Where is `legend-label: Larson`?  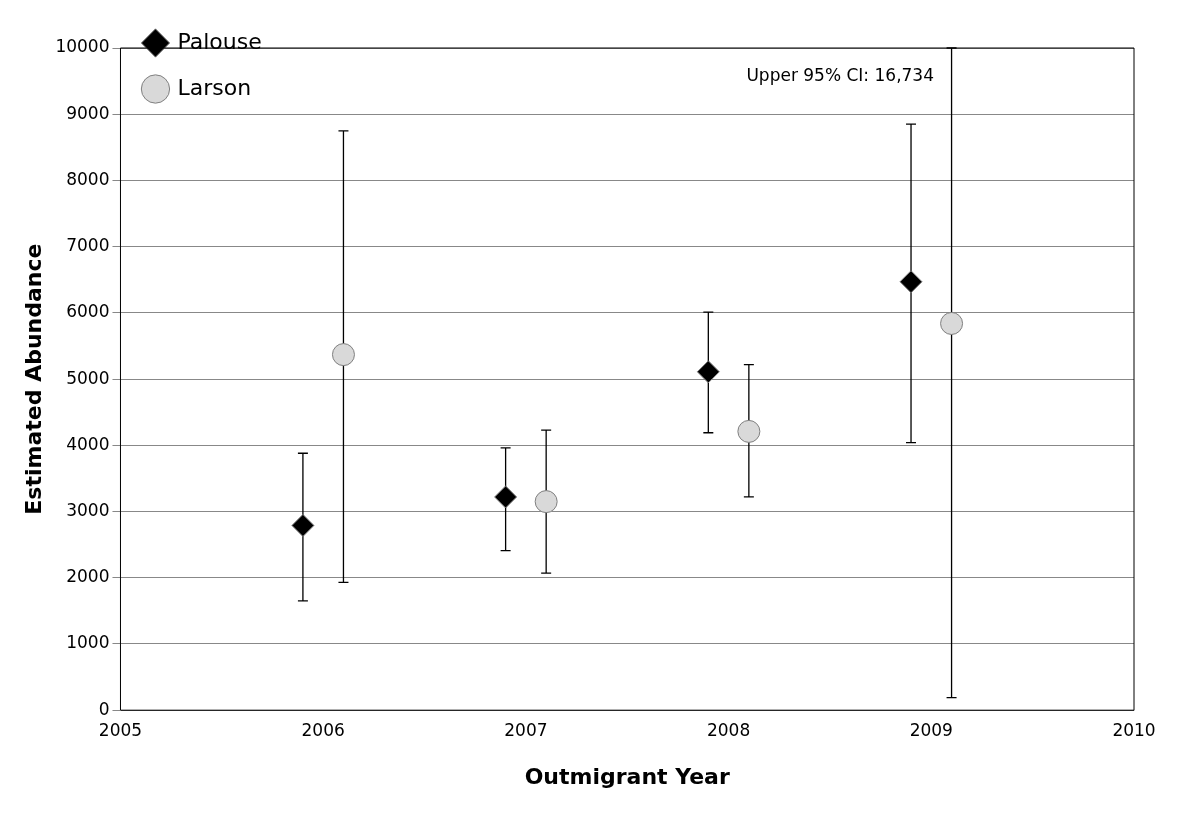 legend-label: Larson is located at coordinates (214, 87).